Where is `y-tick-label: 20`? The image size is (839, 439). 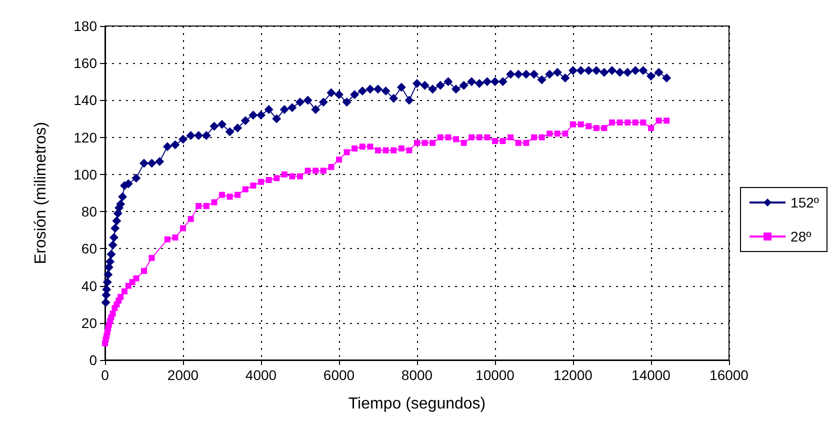
y-tick-label: 20 is located at coordinates (89, 322).